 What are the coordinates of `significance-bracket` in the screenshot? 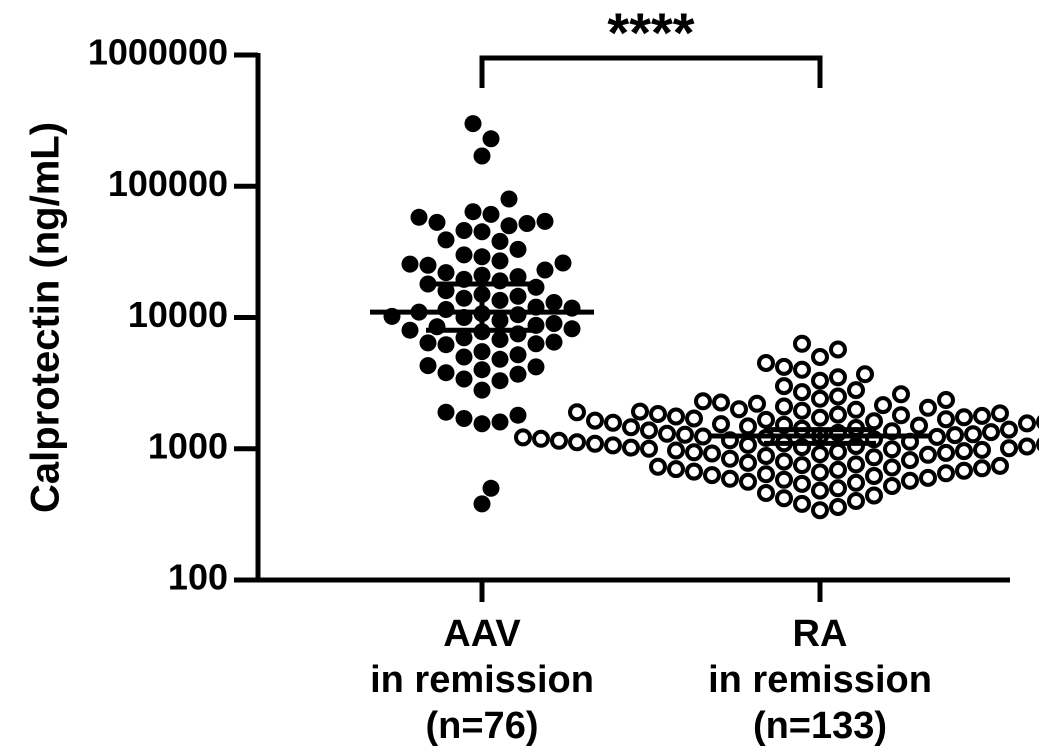 It's located at (651, 71).